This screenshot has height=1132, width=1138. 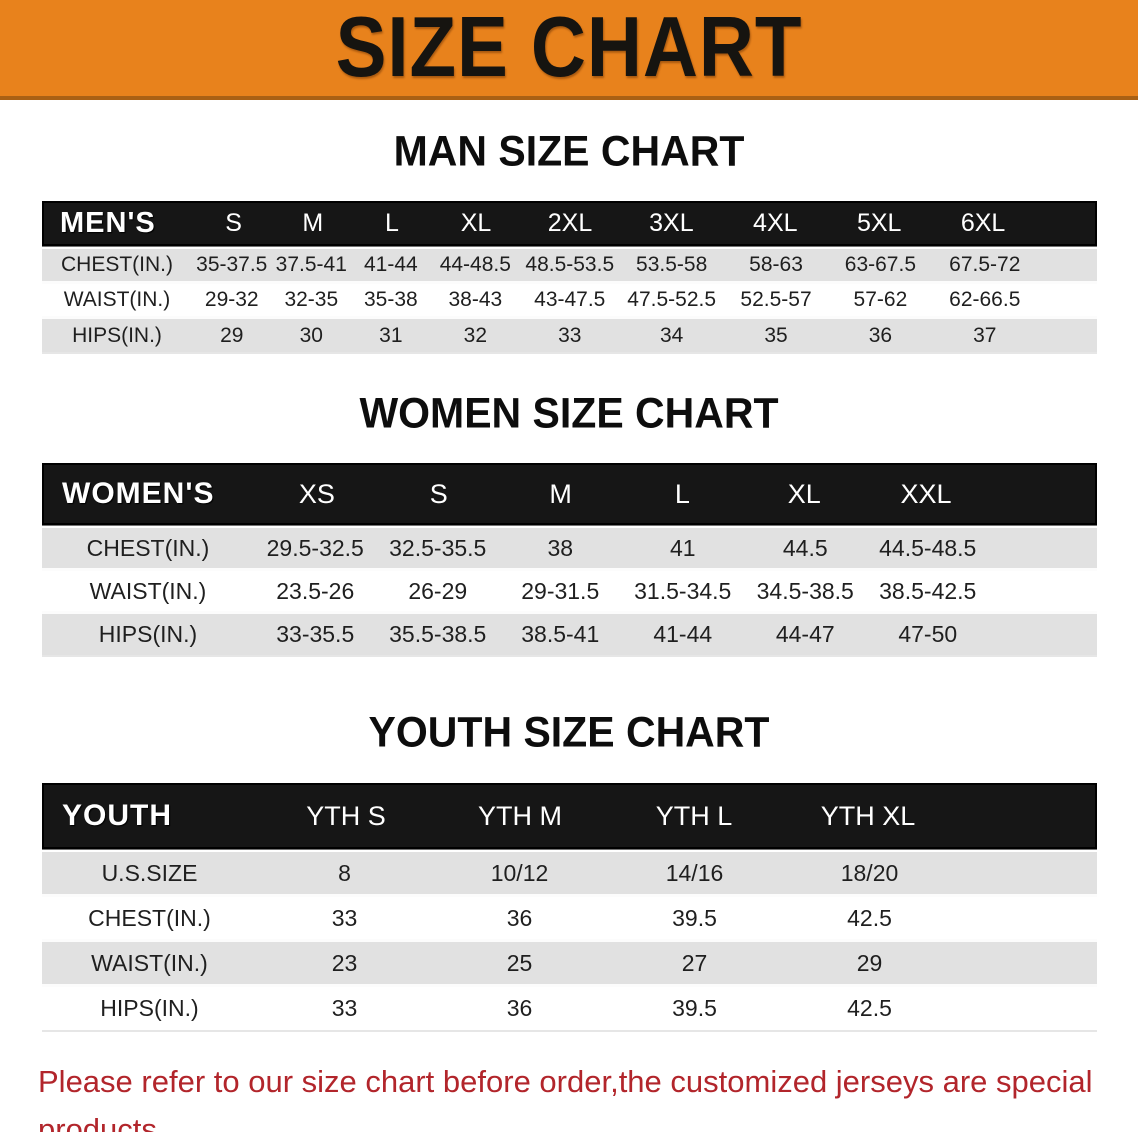 What do you see at coordinates (311, 299) in the screenshot?
I see `table-cell: 32-35` at bounding box center [311, 299].